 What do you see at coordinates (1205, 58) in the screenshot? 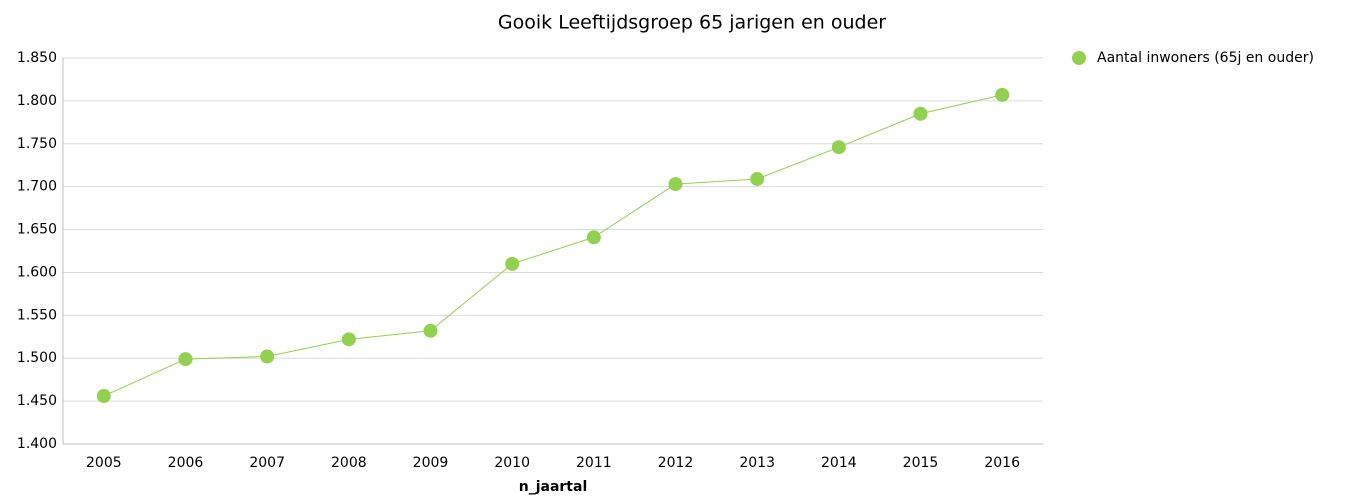
I see `legend-label: Aantal inwoners (65j en ouder)` at bounding box center [1205, 58].